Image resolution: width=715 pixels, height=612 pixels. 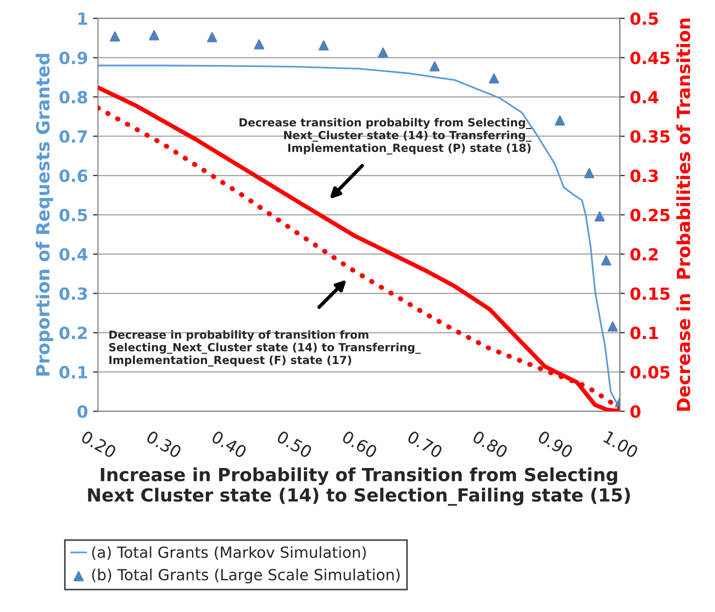 What do you see at coordinates (82, 411) in the screenshot?
I see `y-tick-label: 0` at bounding box center [82, 411].